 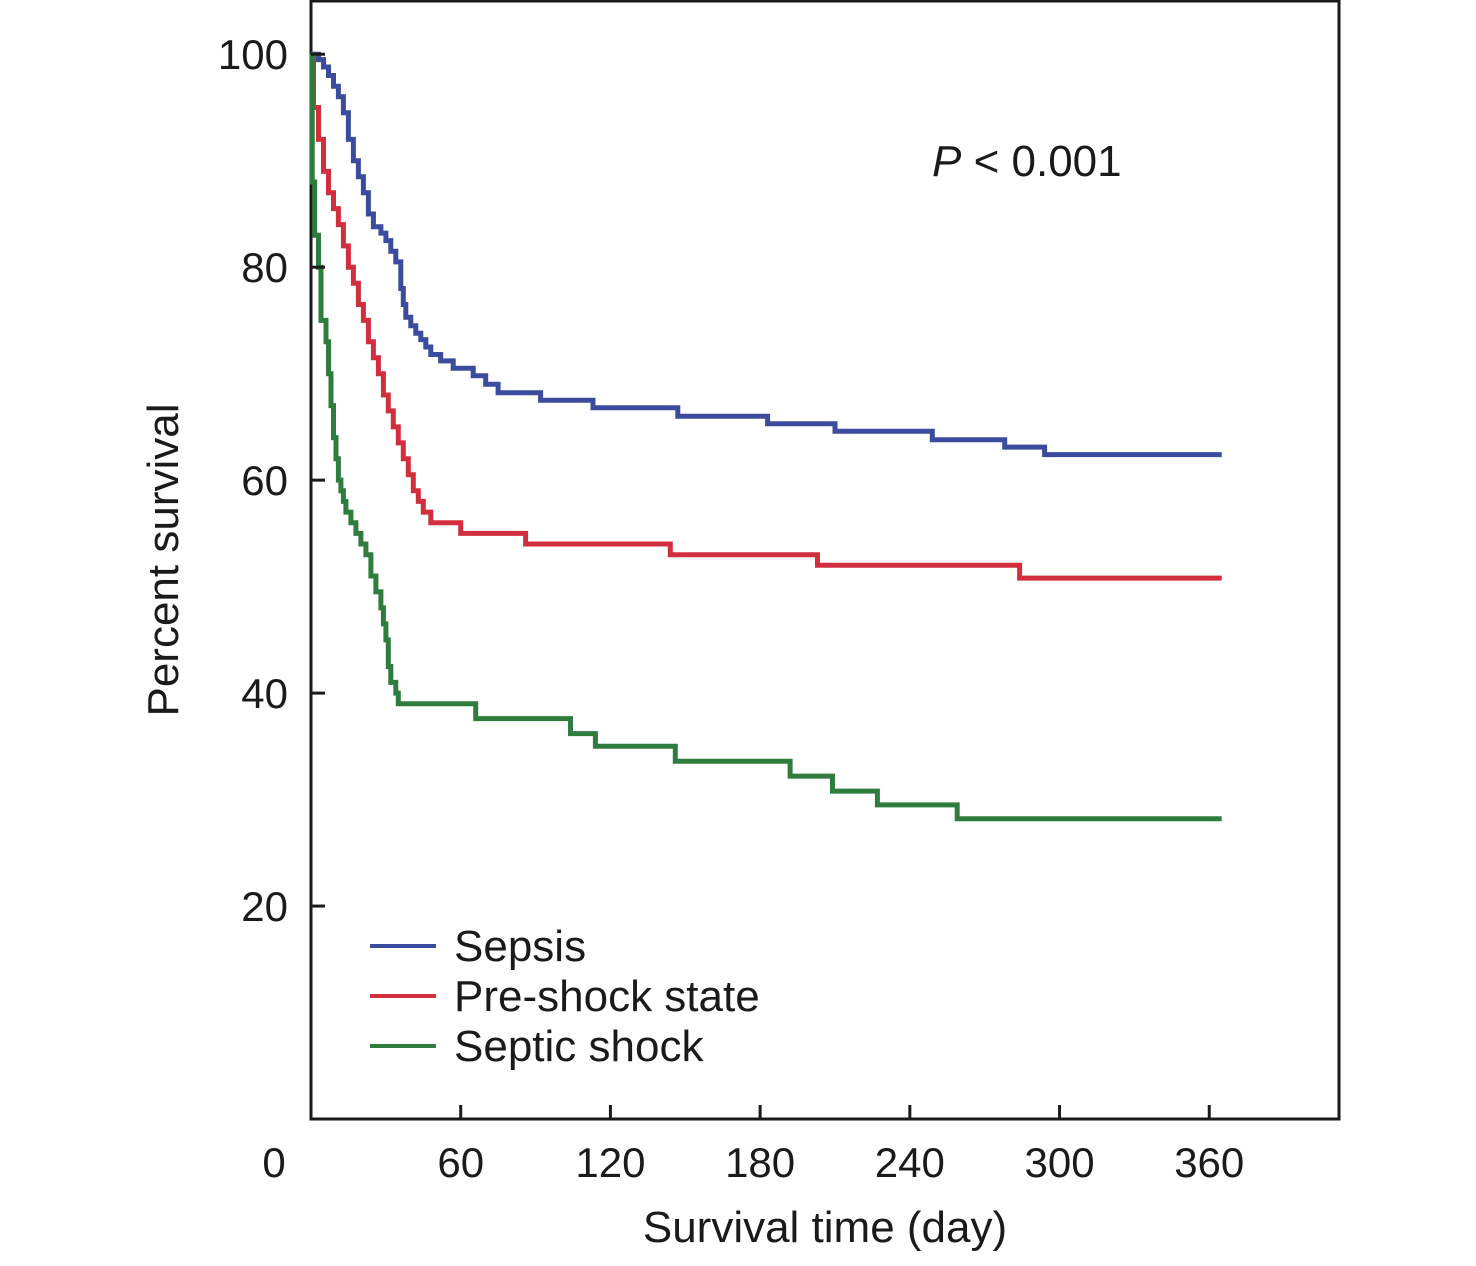 I want to click on y-tick-label: 100, so click(x=253, y=54).